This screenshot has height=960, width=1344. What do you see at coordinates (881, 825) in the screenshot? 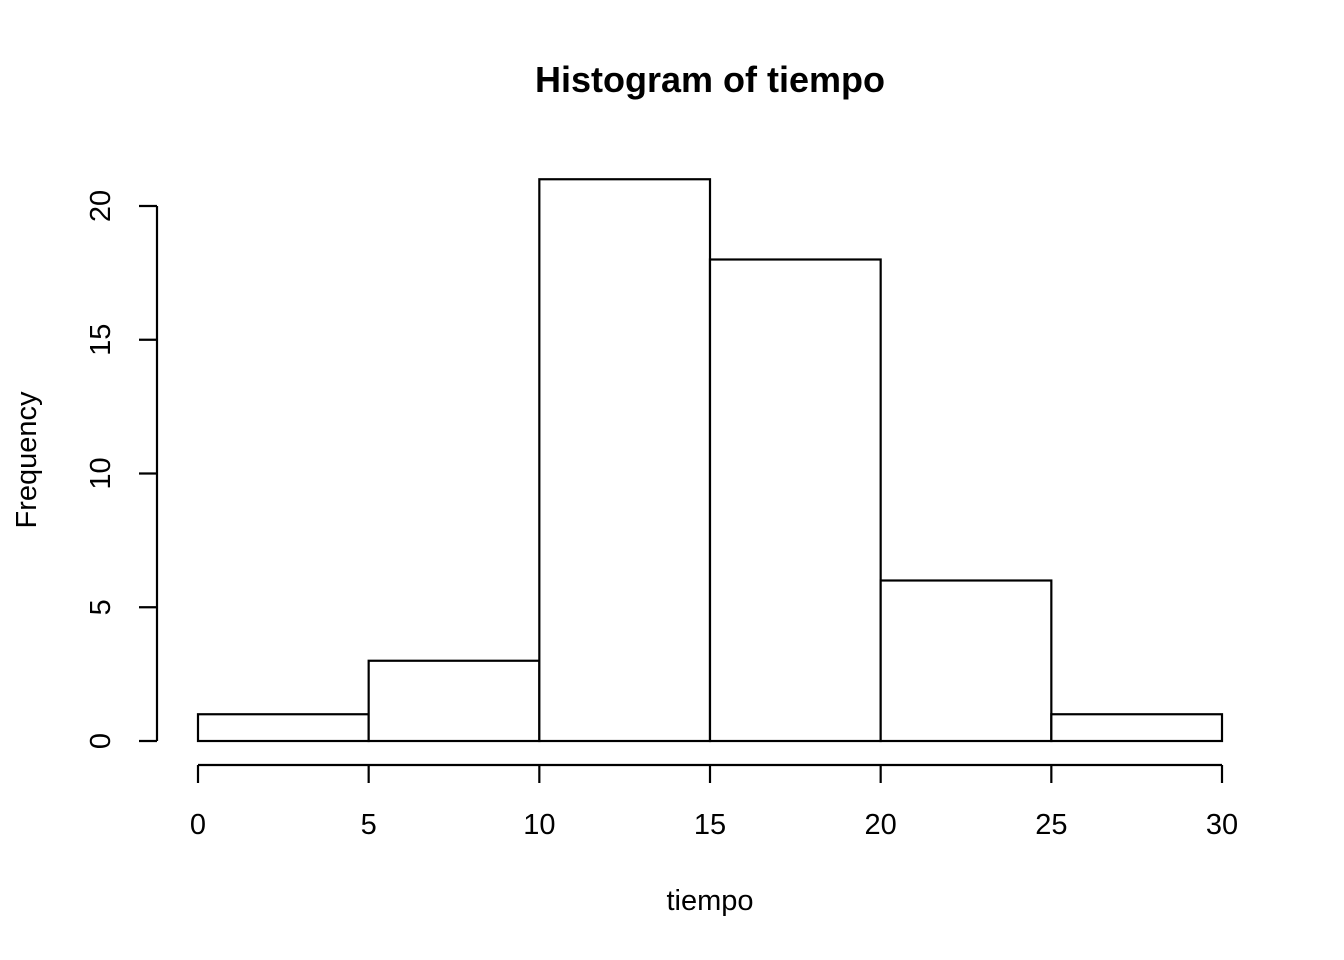
I see `x-tick-label: 20` at bounding box center [881, 825].